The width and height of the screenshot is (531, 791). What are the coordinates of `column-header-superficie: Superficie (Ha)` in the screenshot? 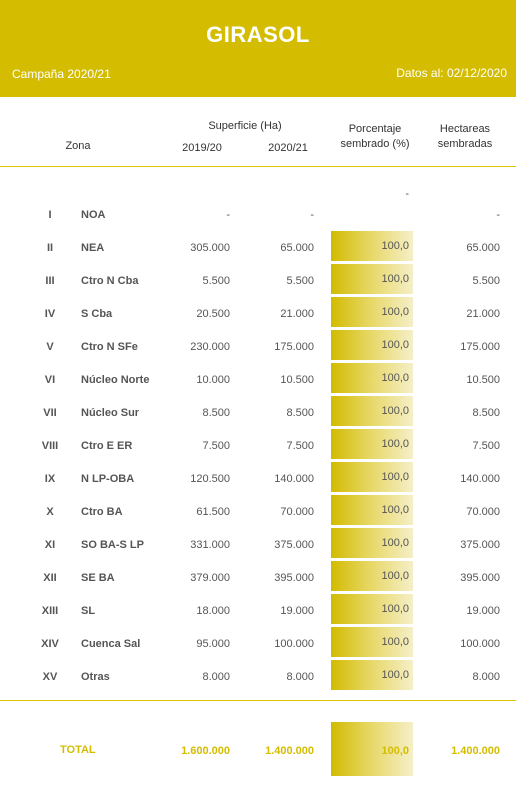 It's located at (245, 126).